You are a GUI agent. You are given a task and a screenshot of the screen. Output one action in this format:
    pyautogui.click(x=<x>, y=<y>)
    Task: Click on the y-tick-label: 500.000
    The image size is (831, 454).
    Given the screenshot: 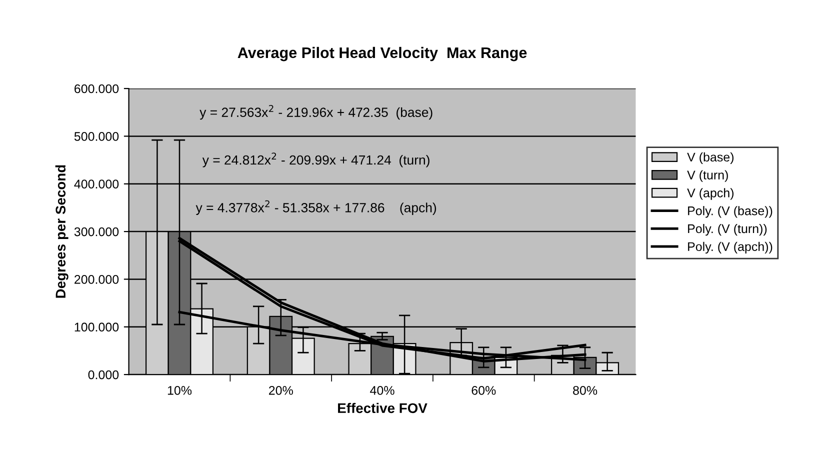 What is the action you would take?
    pyautogui.click(x=96, y=136)
    